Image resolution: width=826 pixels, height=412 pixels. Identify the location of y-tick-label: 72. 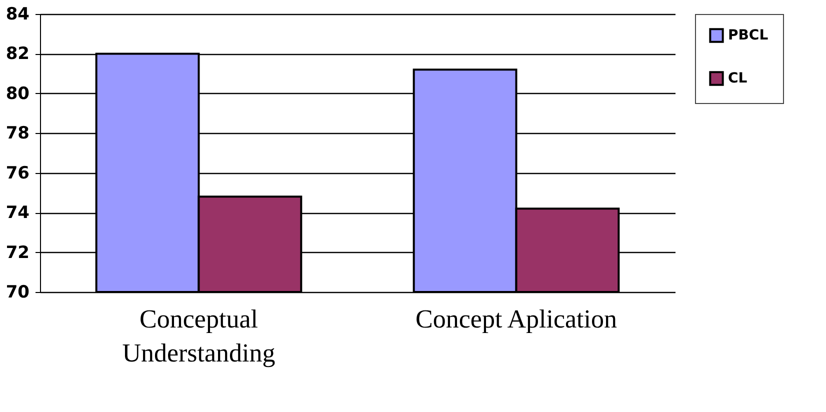
(18, 252).